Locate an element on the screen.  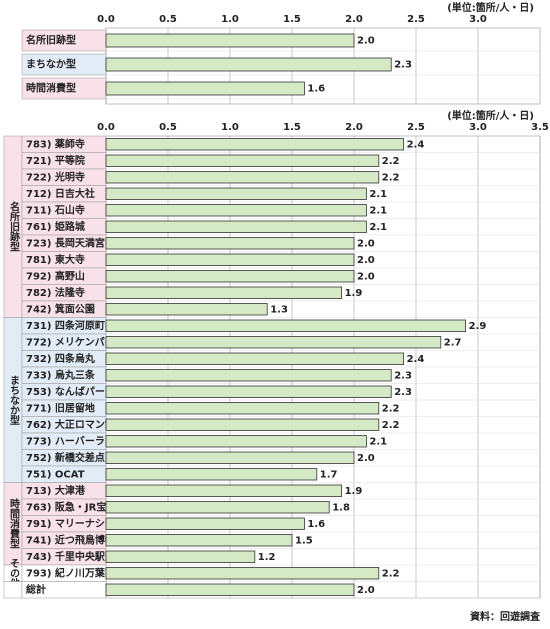
category-label: 773) ハーバーランド is located at coordinates (75, 441).